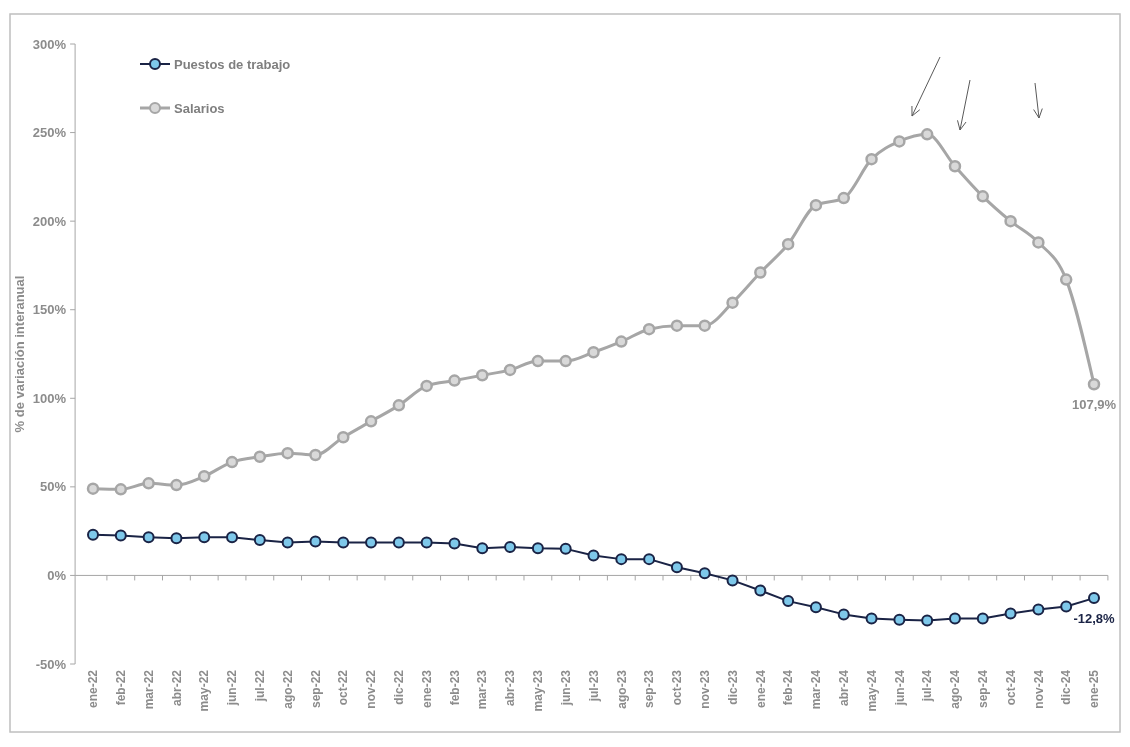  I want to click on x-tick-label: oct-24, so click(1010, 687).